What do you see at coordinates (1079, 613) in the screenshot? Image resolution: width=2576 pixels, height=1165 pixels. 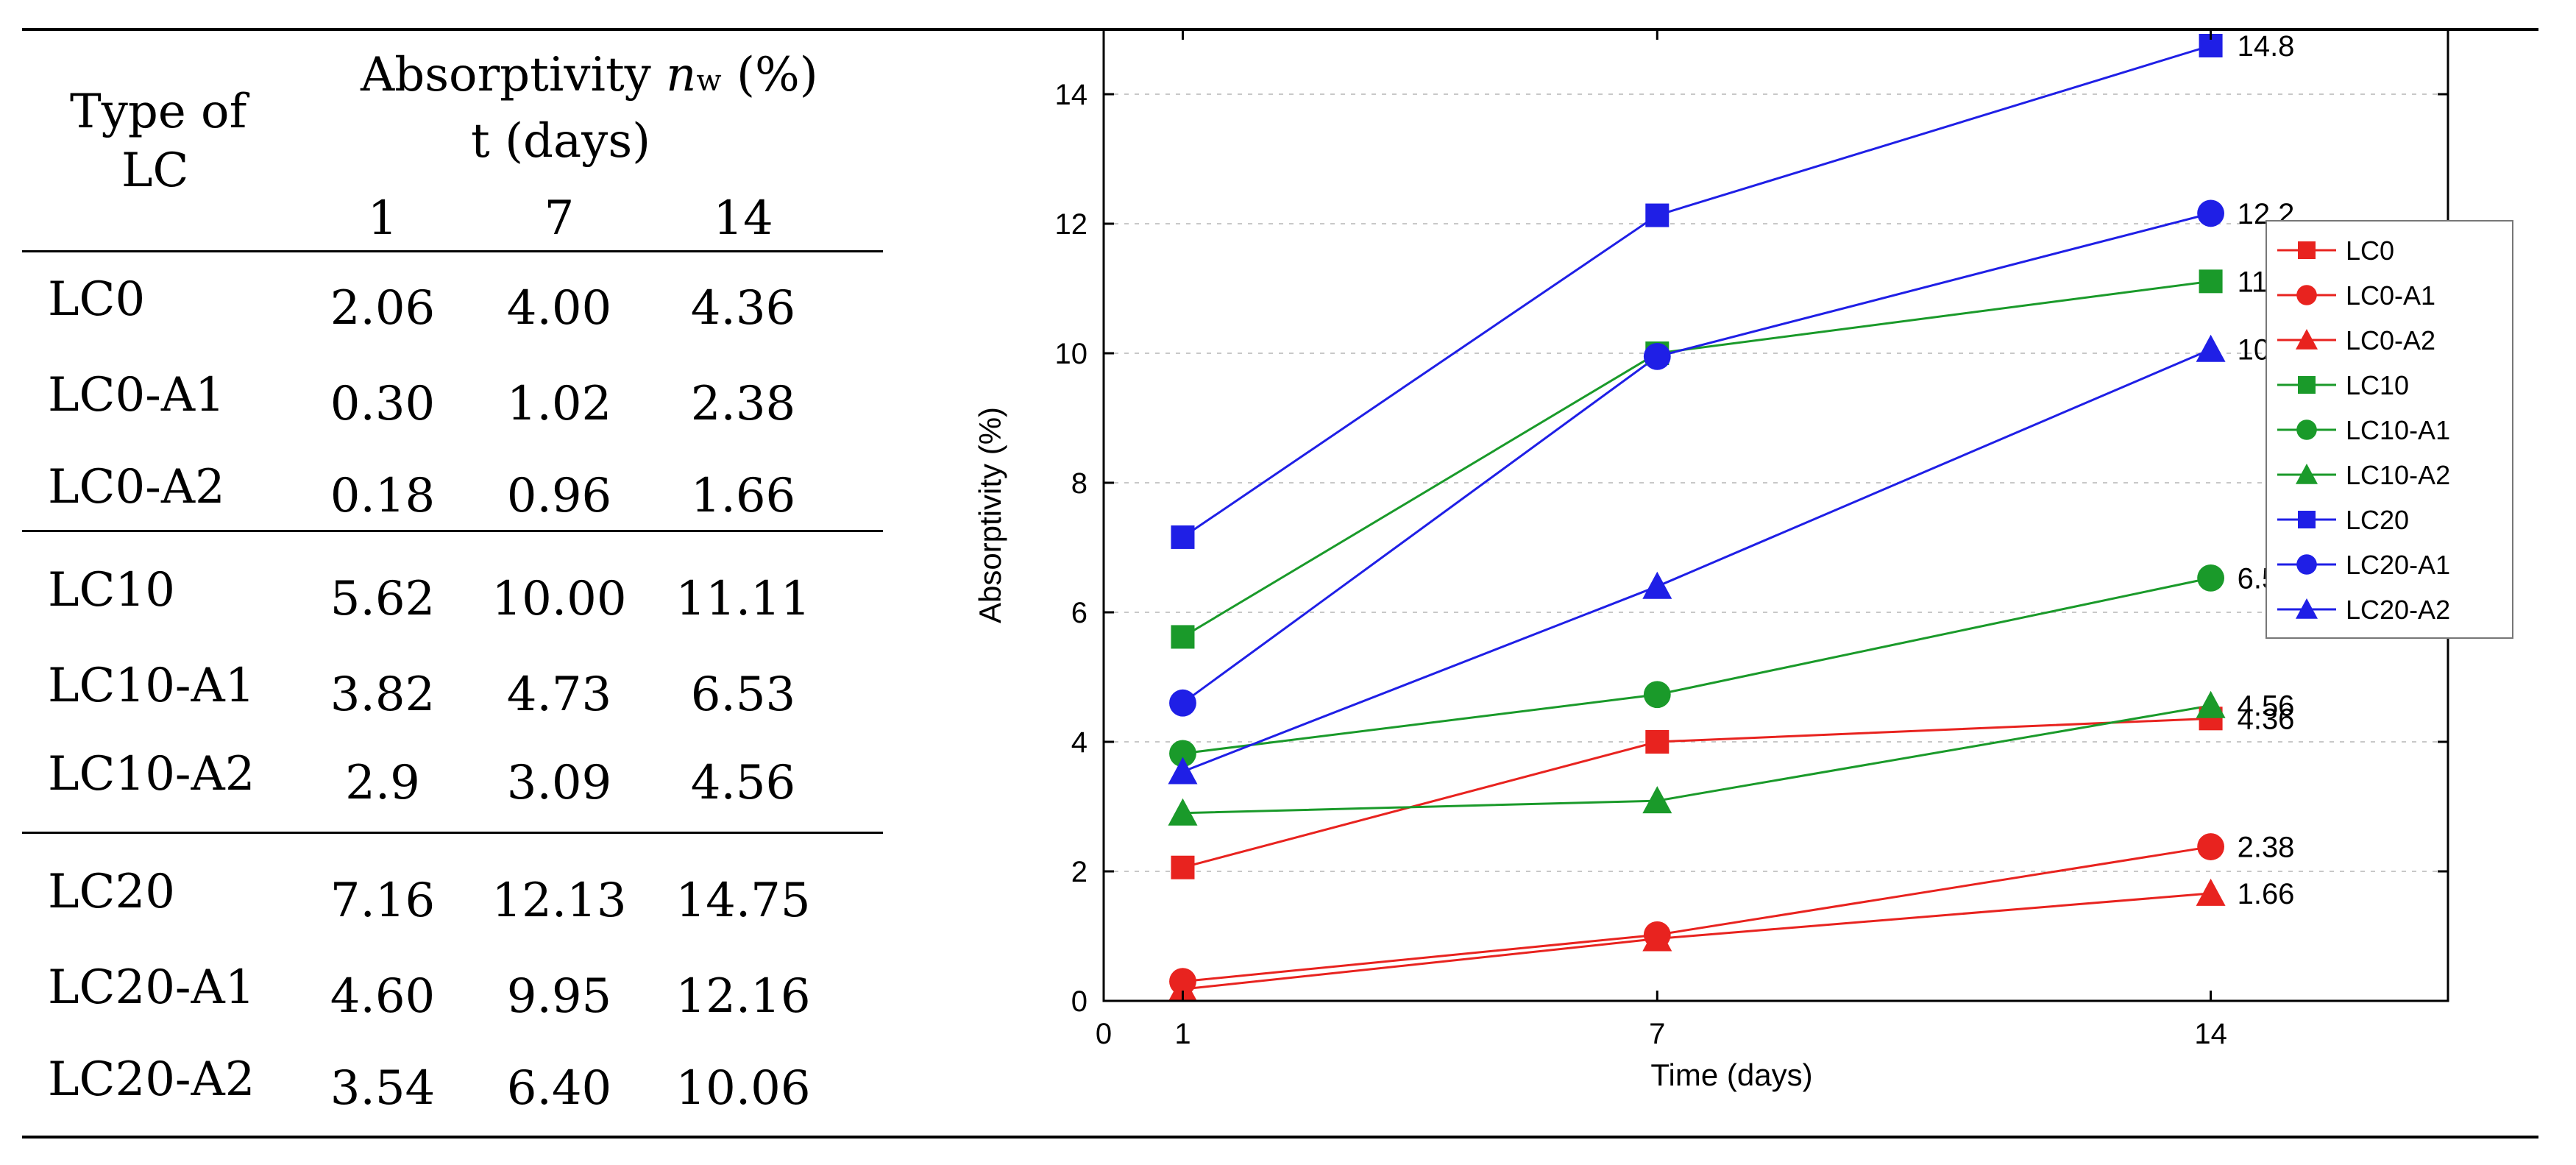 I see `y-tick-label-6: 6` at bounding box center [1079, 613].